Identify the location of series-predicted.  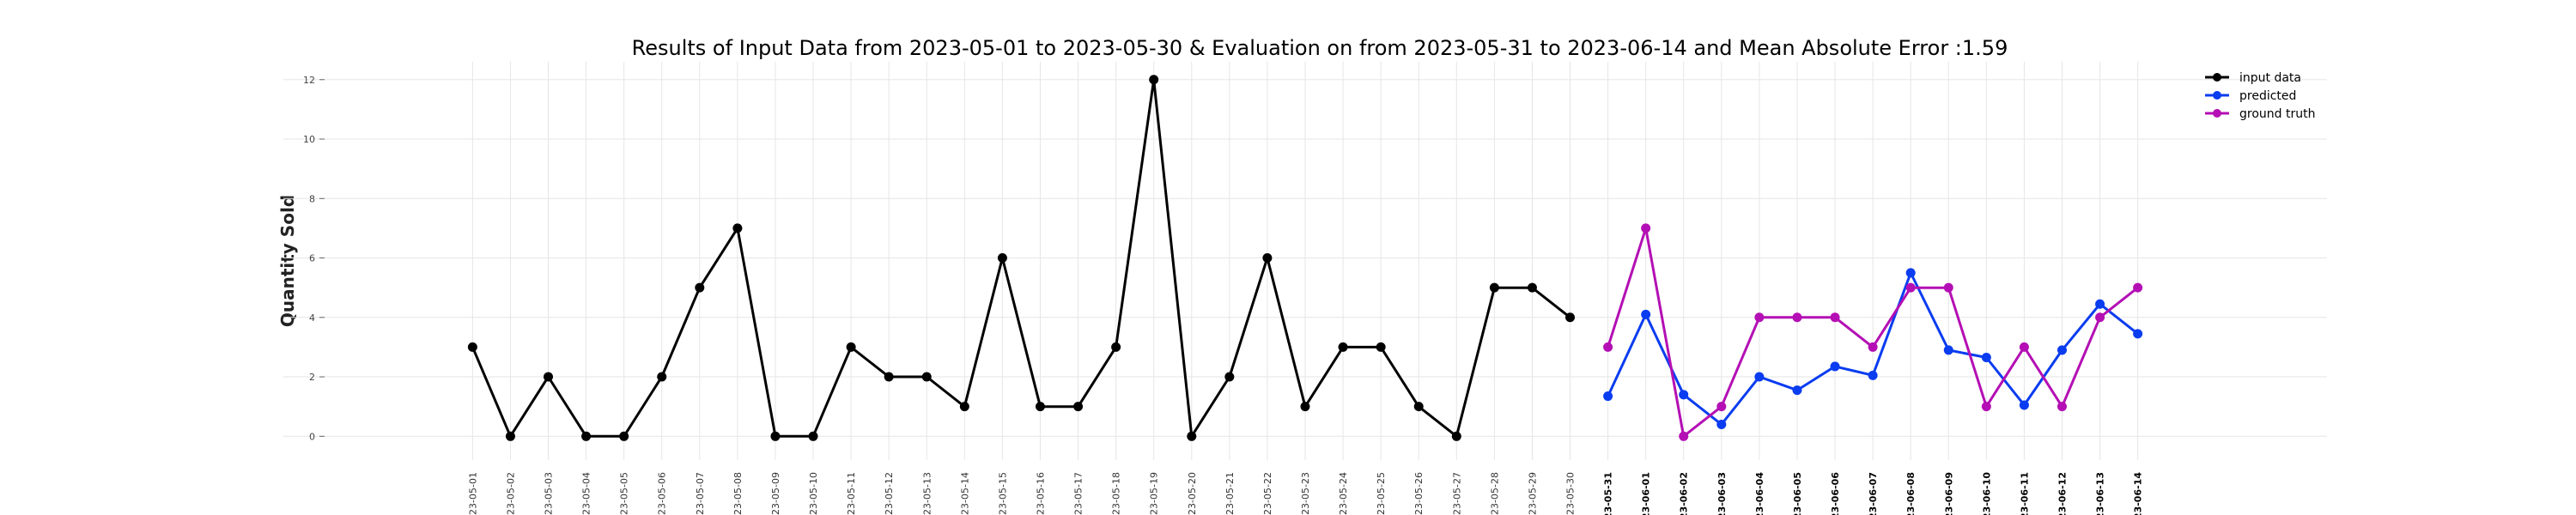
(1873, 348).